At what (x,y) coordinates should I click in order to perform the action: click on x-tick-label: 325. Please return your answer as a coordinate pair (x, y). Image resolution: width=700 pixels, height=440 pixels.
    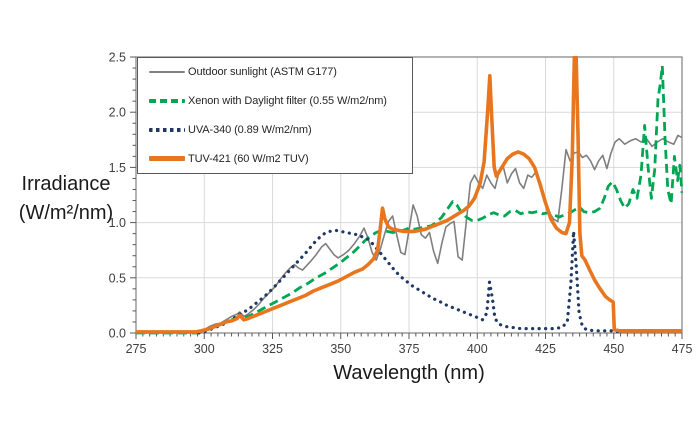
    Looking at the image, I should click on (272, 349).